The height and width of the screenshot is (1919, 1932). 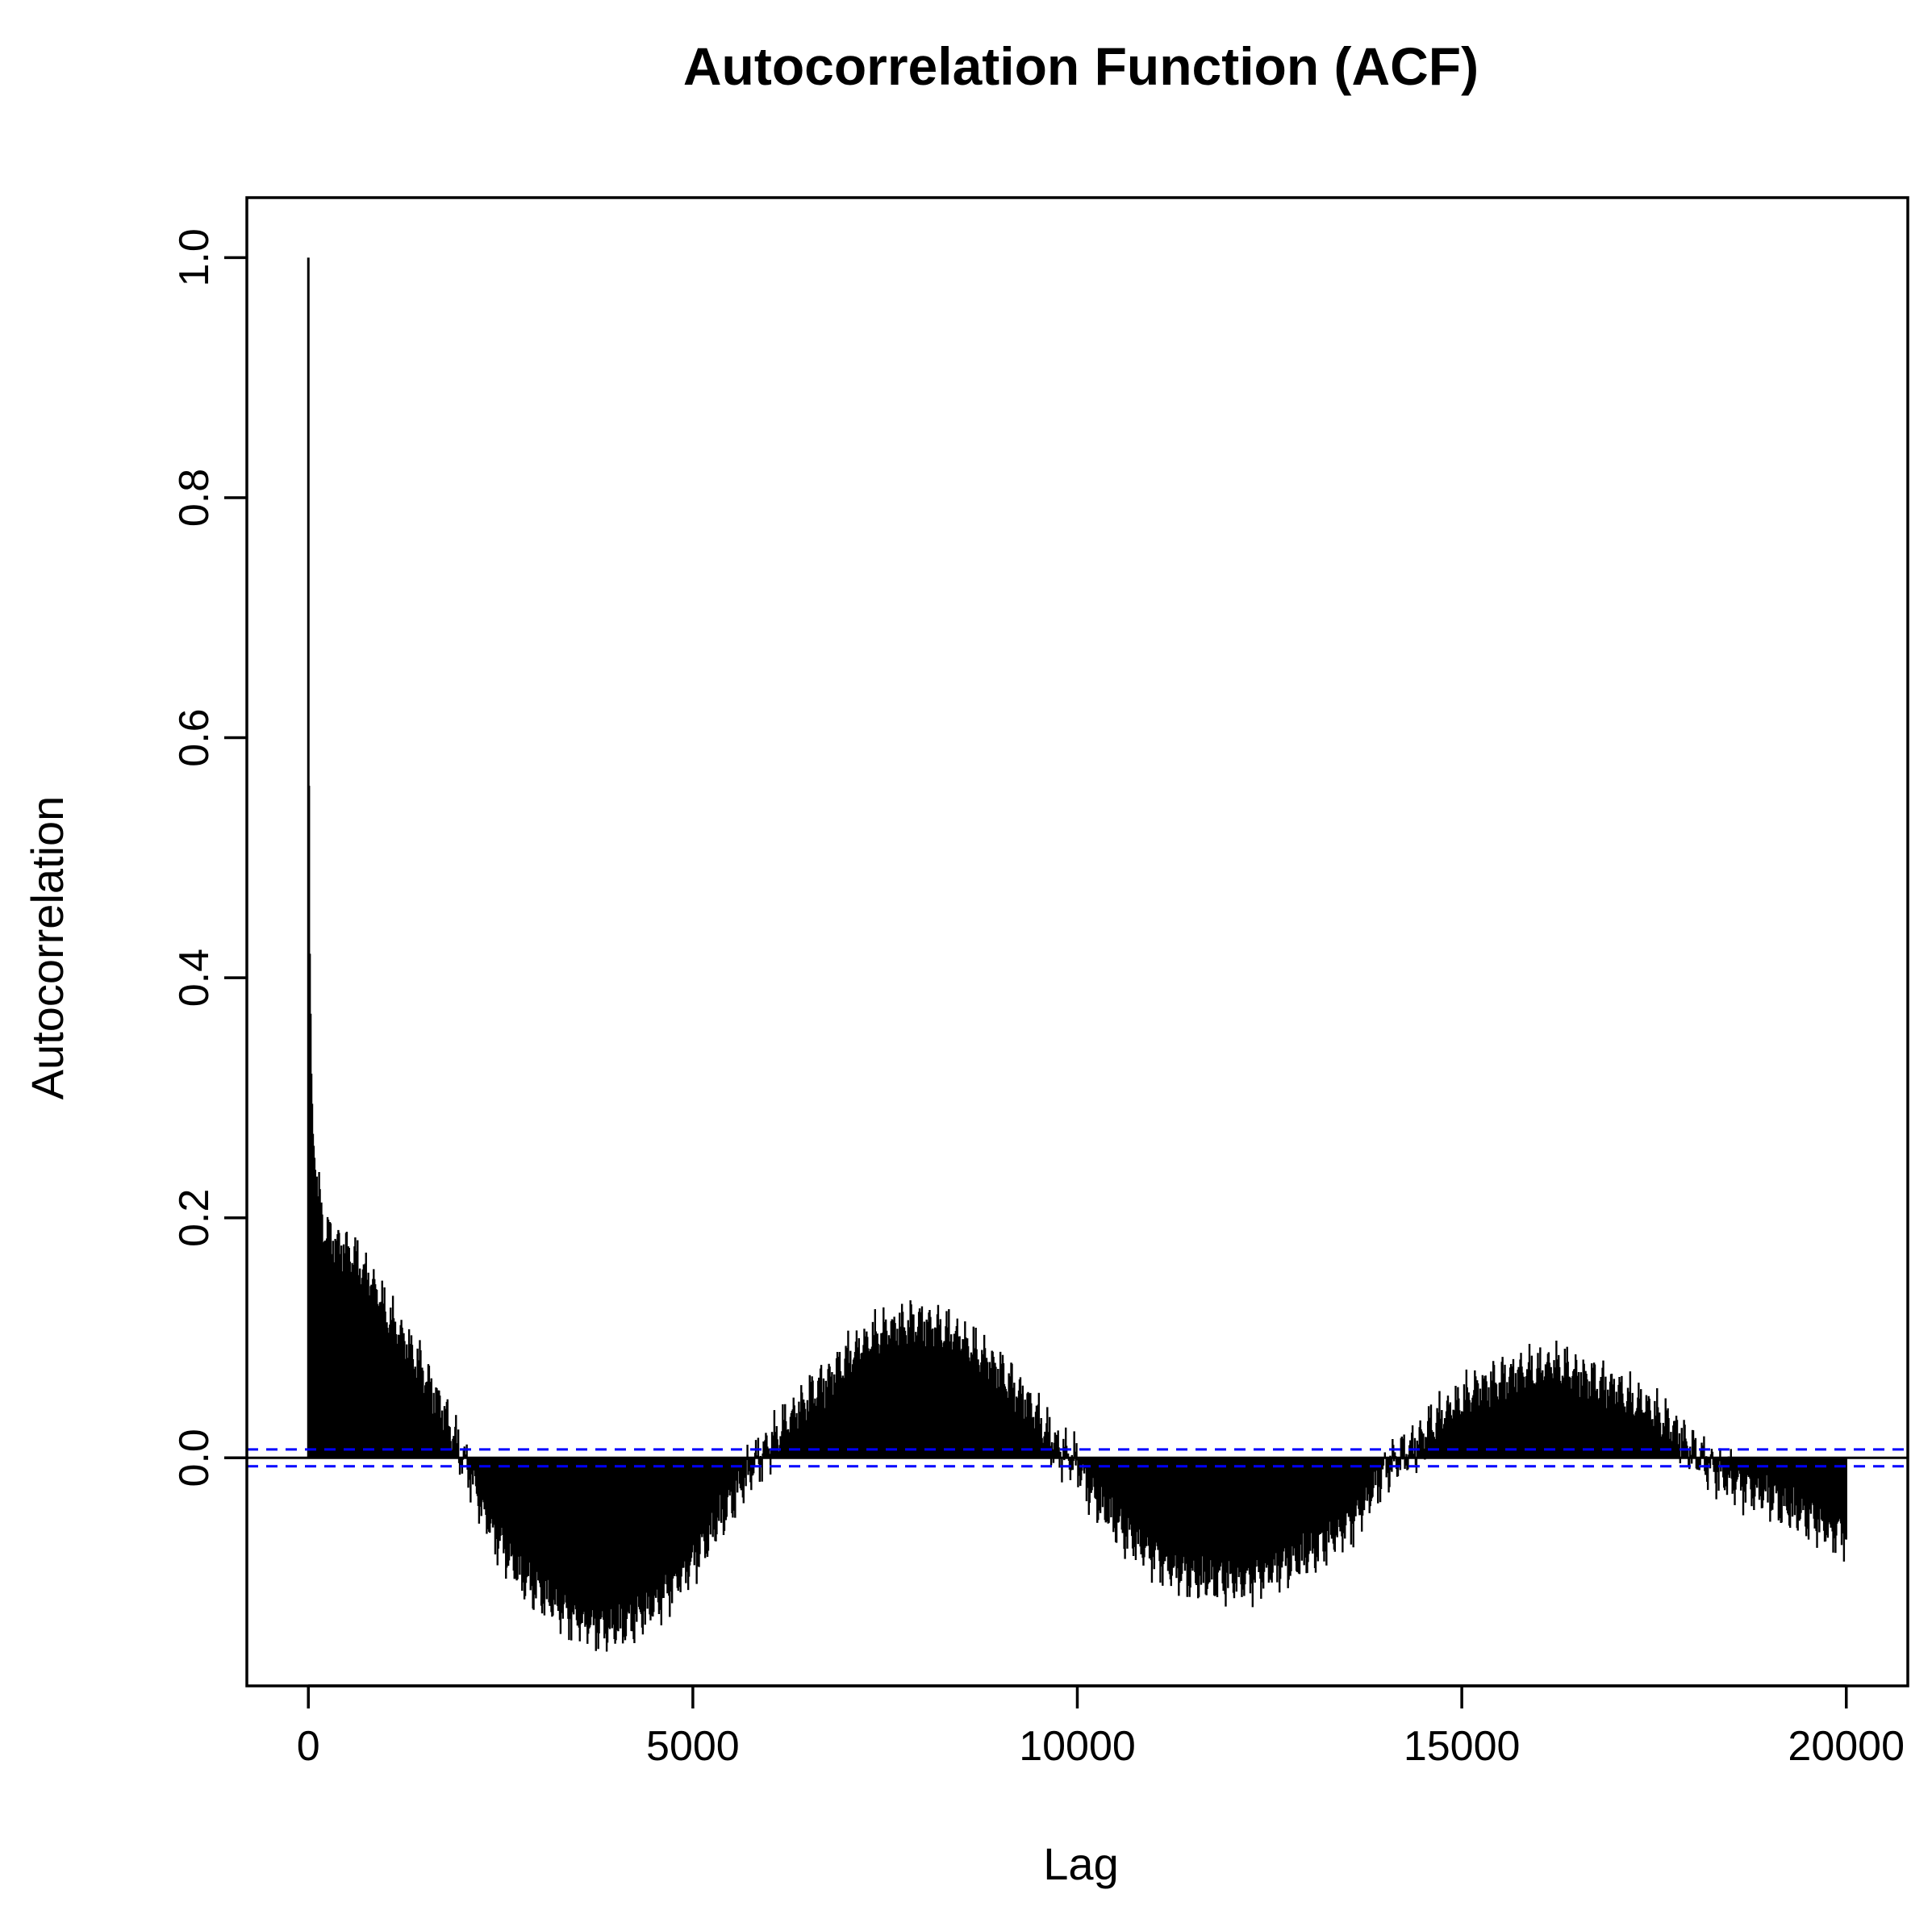 What do you see at coordinates (1847, 1746) in the screenshot?
I see `x-tick-label: 20000` at bounding box center [1847, 1746].